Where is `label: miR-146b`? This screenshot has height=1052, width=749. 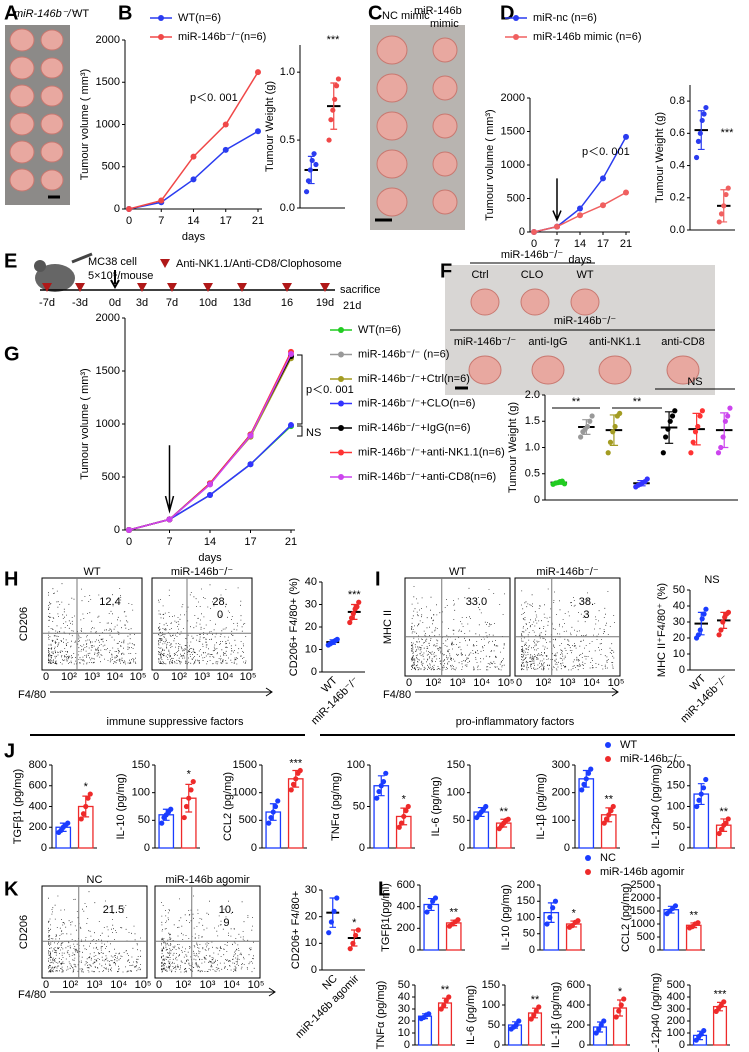
label: miR-146b is located at coordinates (438, 11).